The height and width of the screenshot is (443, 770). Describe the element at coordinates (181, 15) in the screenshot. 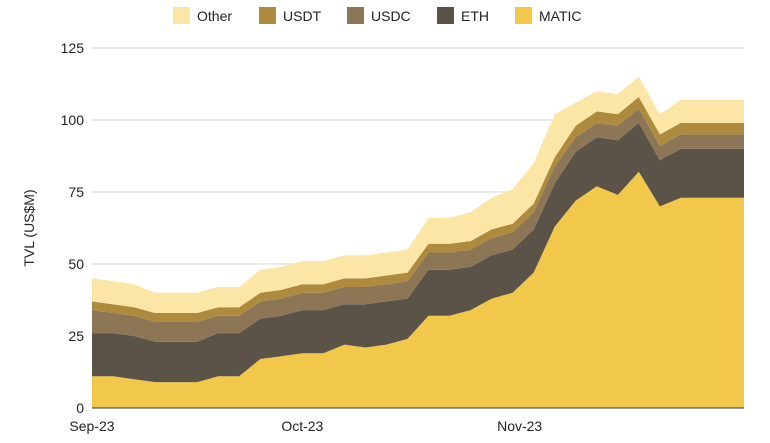

I see `legend-swatch-other` at that location.